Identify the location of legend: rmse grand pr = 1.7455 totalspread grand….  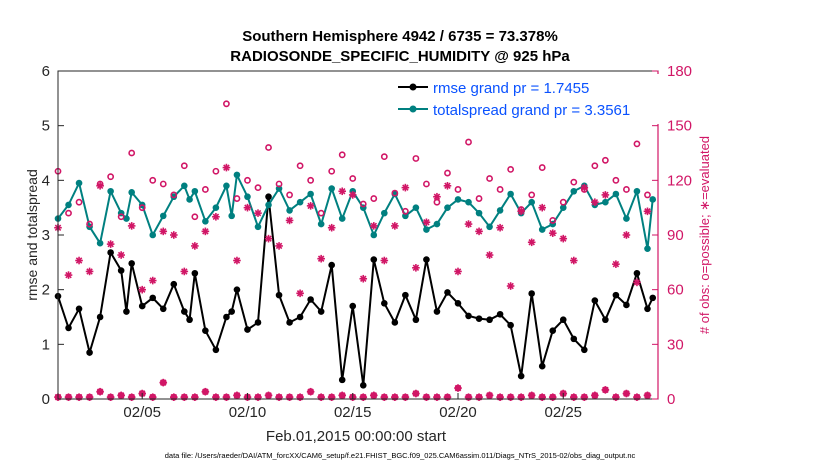
(526, 99).